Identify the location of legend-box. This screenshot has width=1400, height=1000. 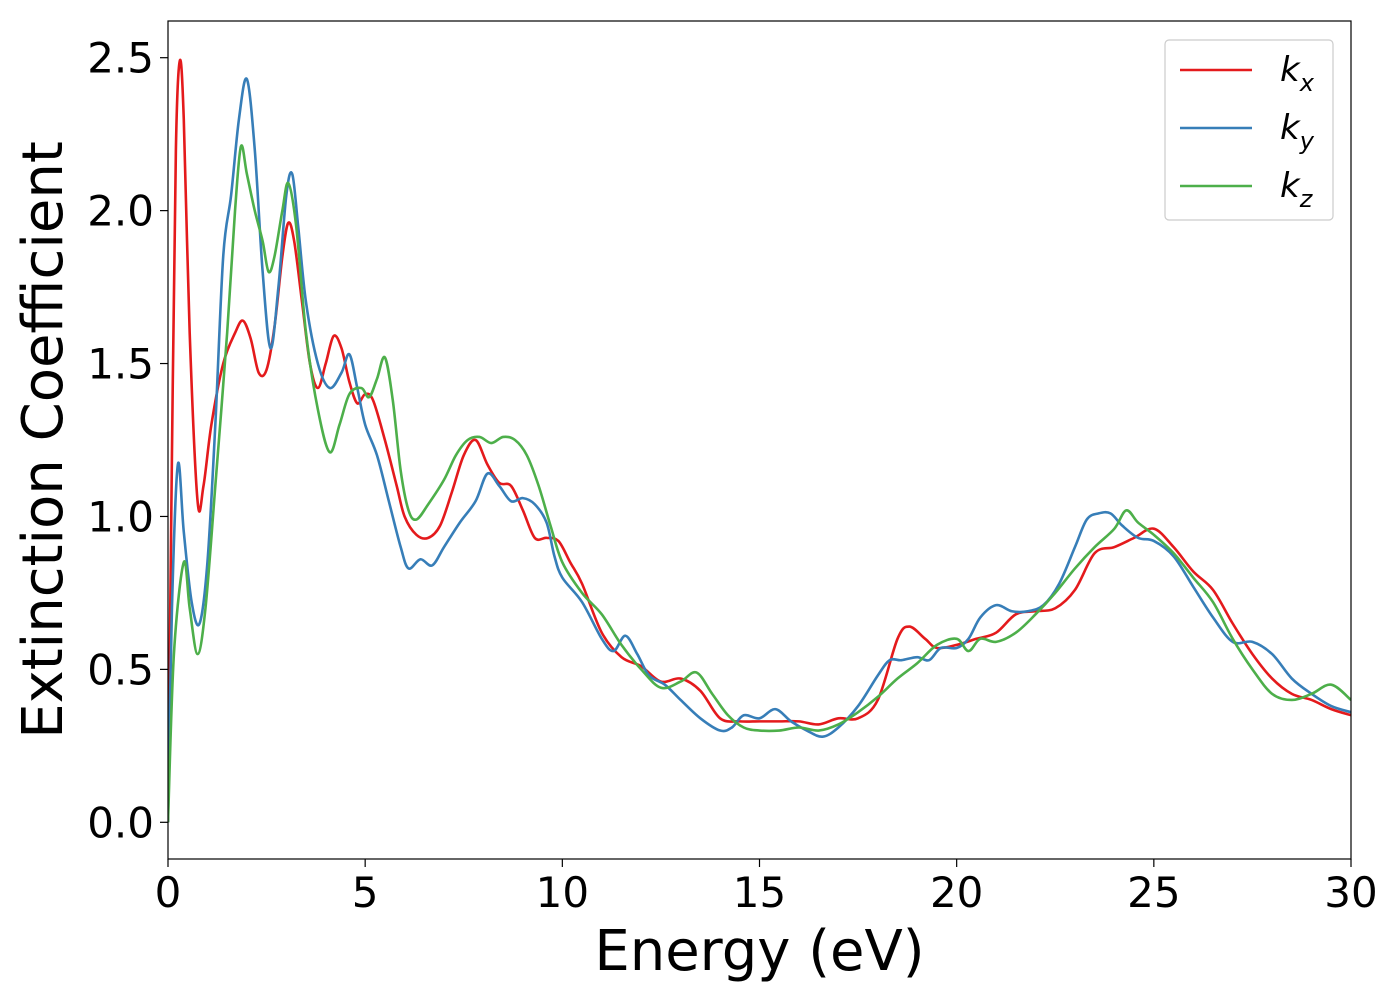
(1249, 130).